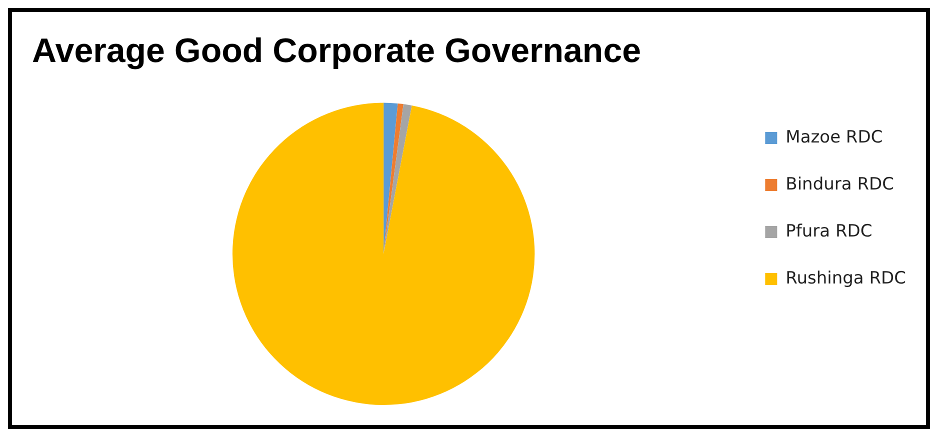 The image size is (936, 435). Describe the element at coordinates (829, 231) in the screenshot. I see `legend-label: Pfura RDC` at that location.